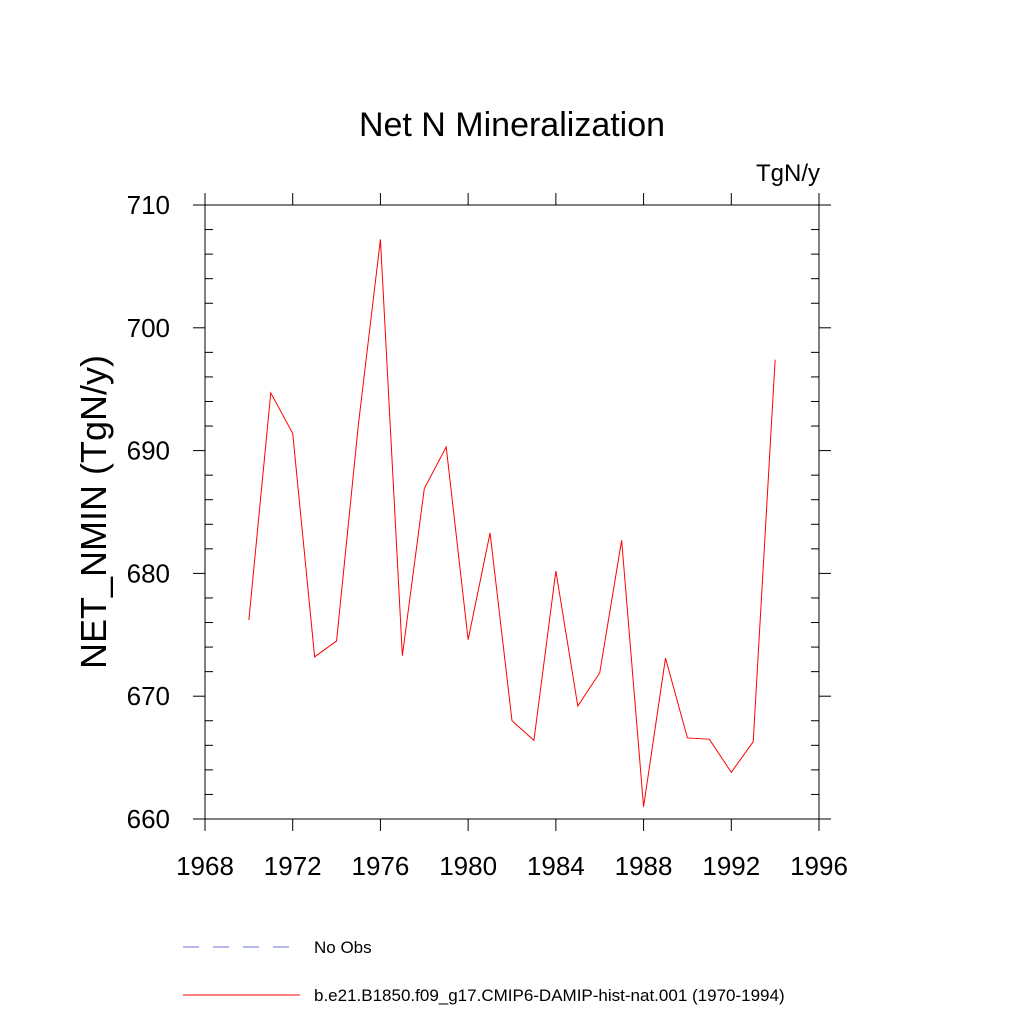 This screenshot has height=1024, width=1024. What do you see at coordinates (205, 866) in the screenshot?
I see `x-tick-label: 1968` at bounding box center [205, 866].